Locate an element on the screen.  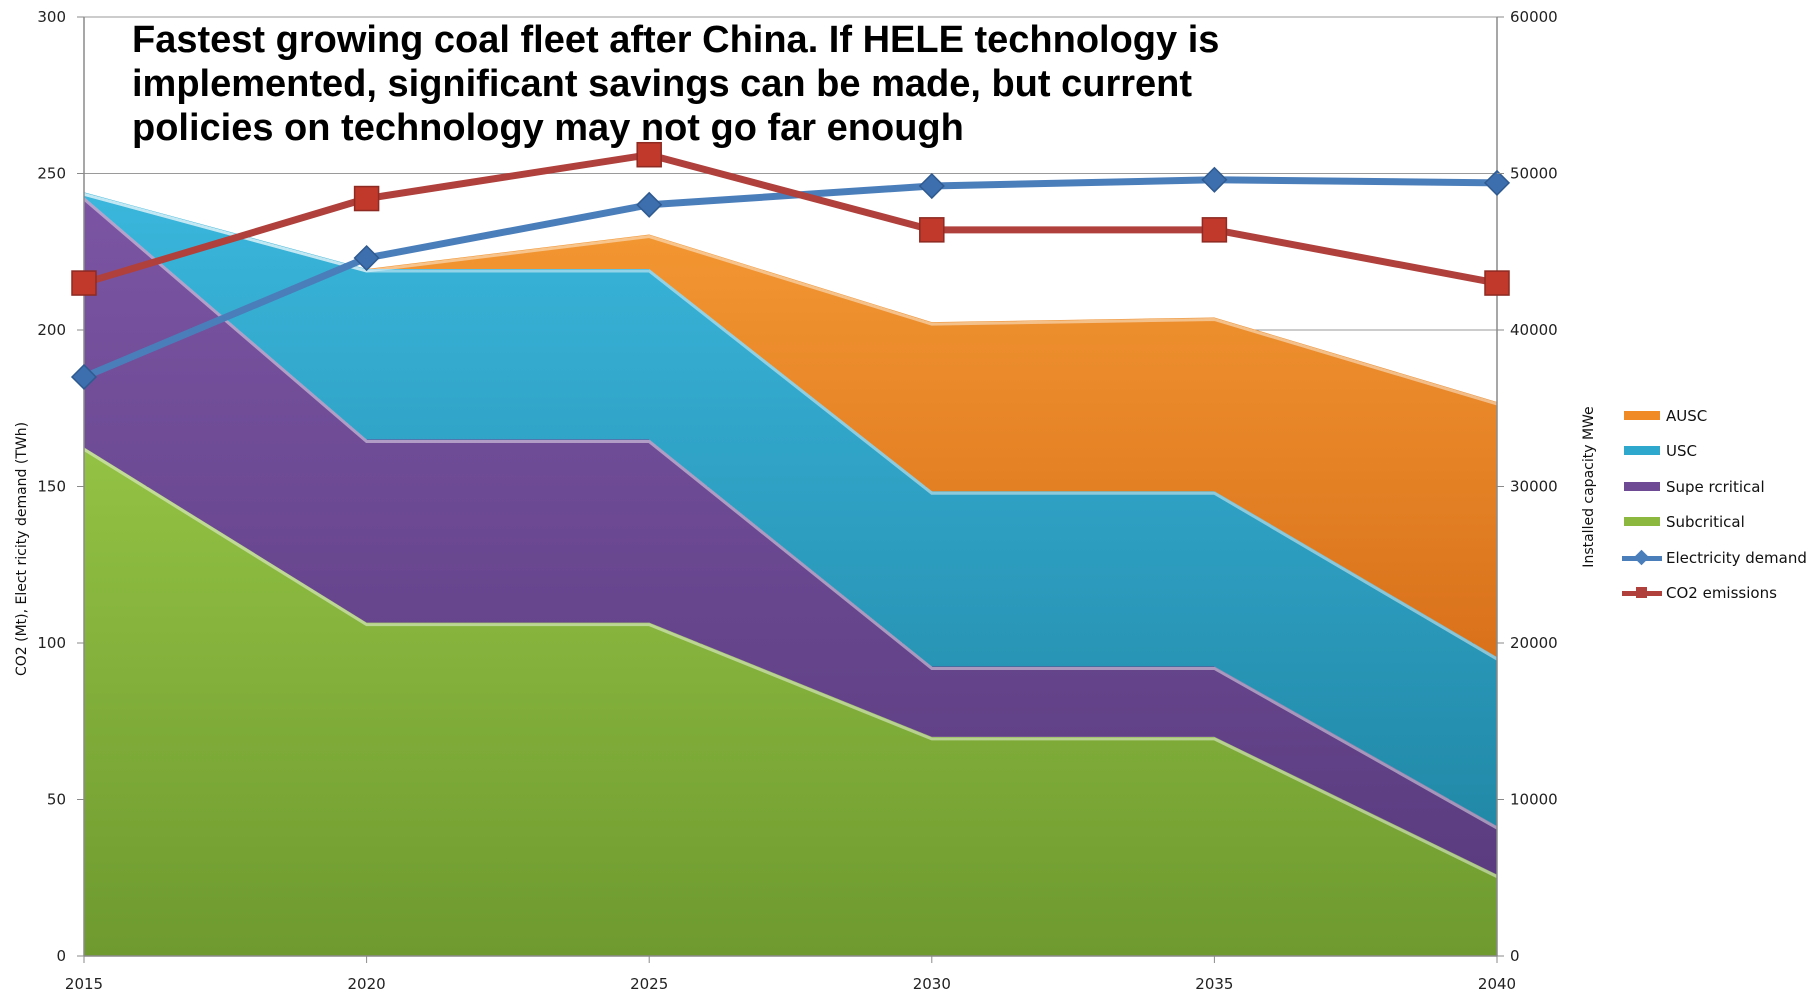
legend-label: Electricity demand is located at coordinates (1736, 557).